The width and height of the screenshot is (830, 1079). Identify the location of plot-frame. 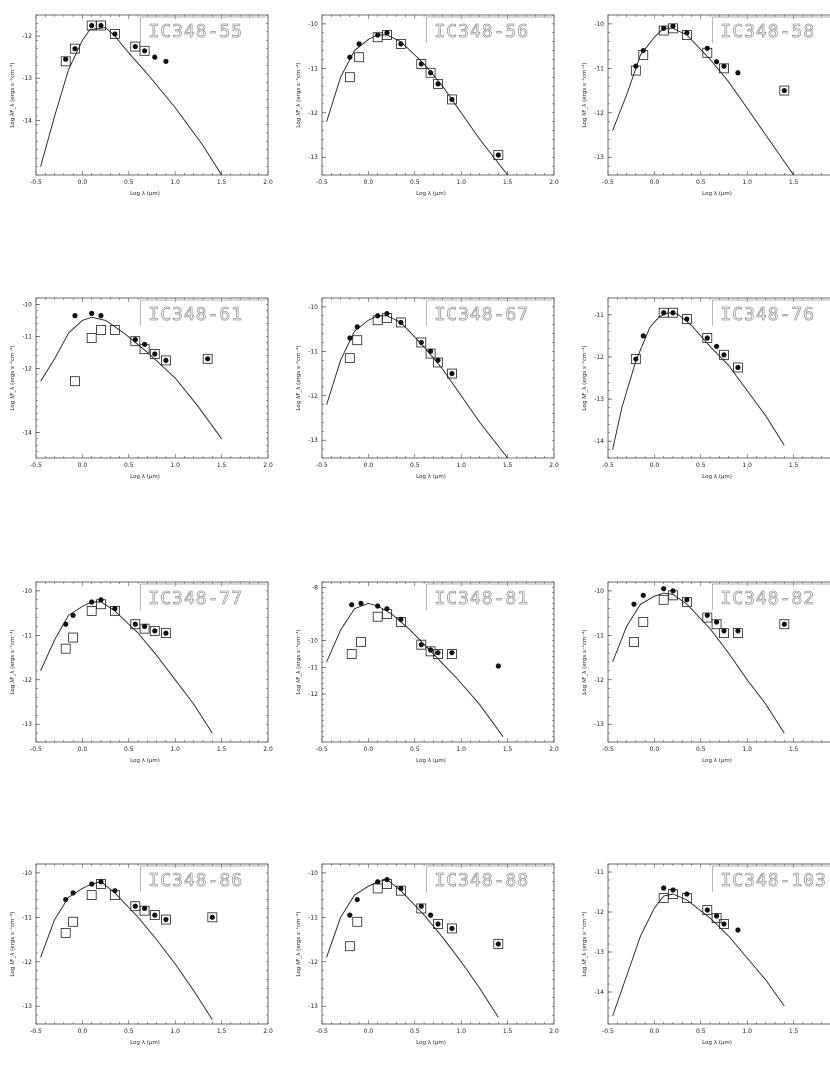
(718, 378).